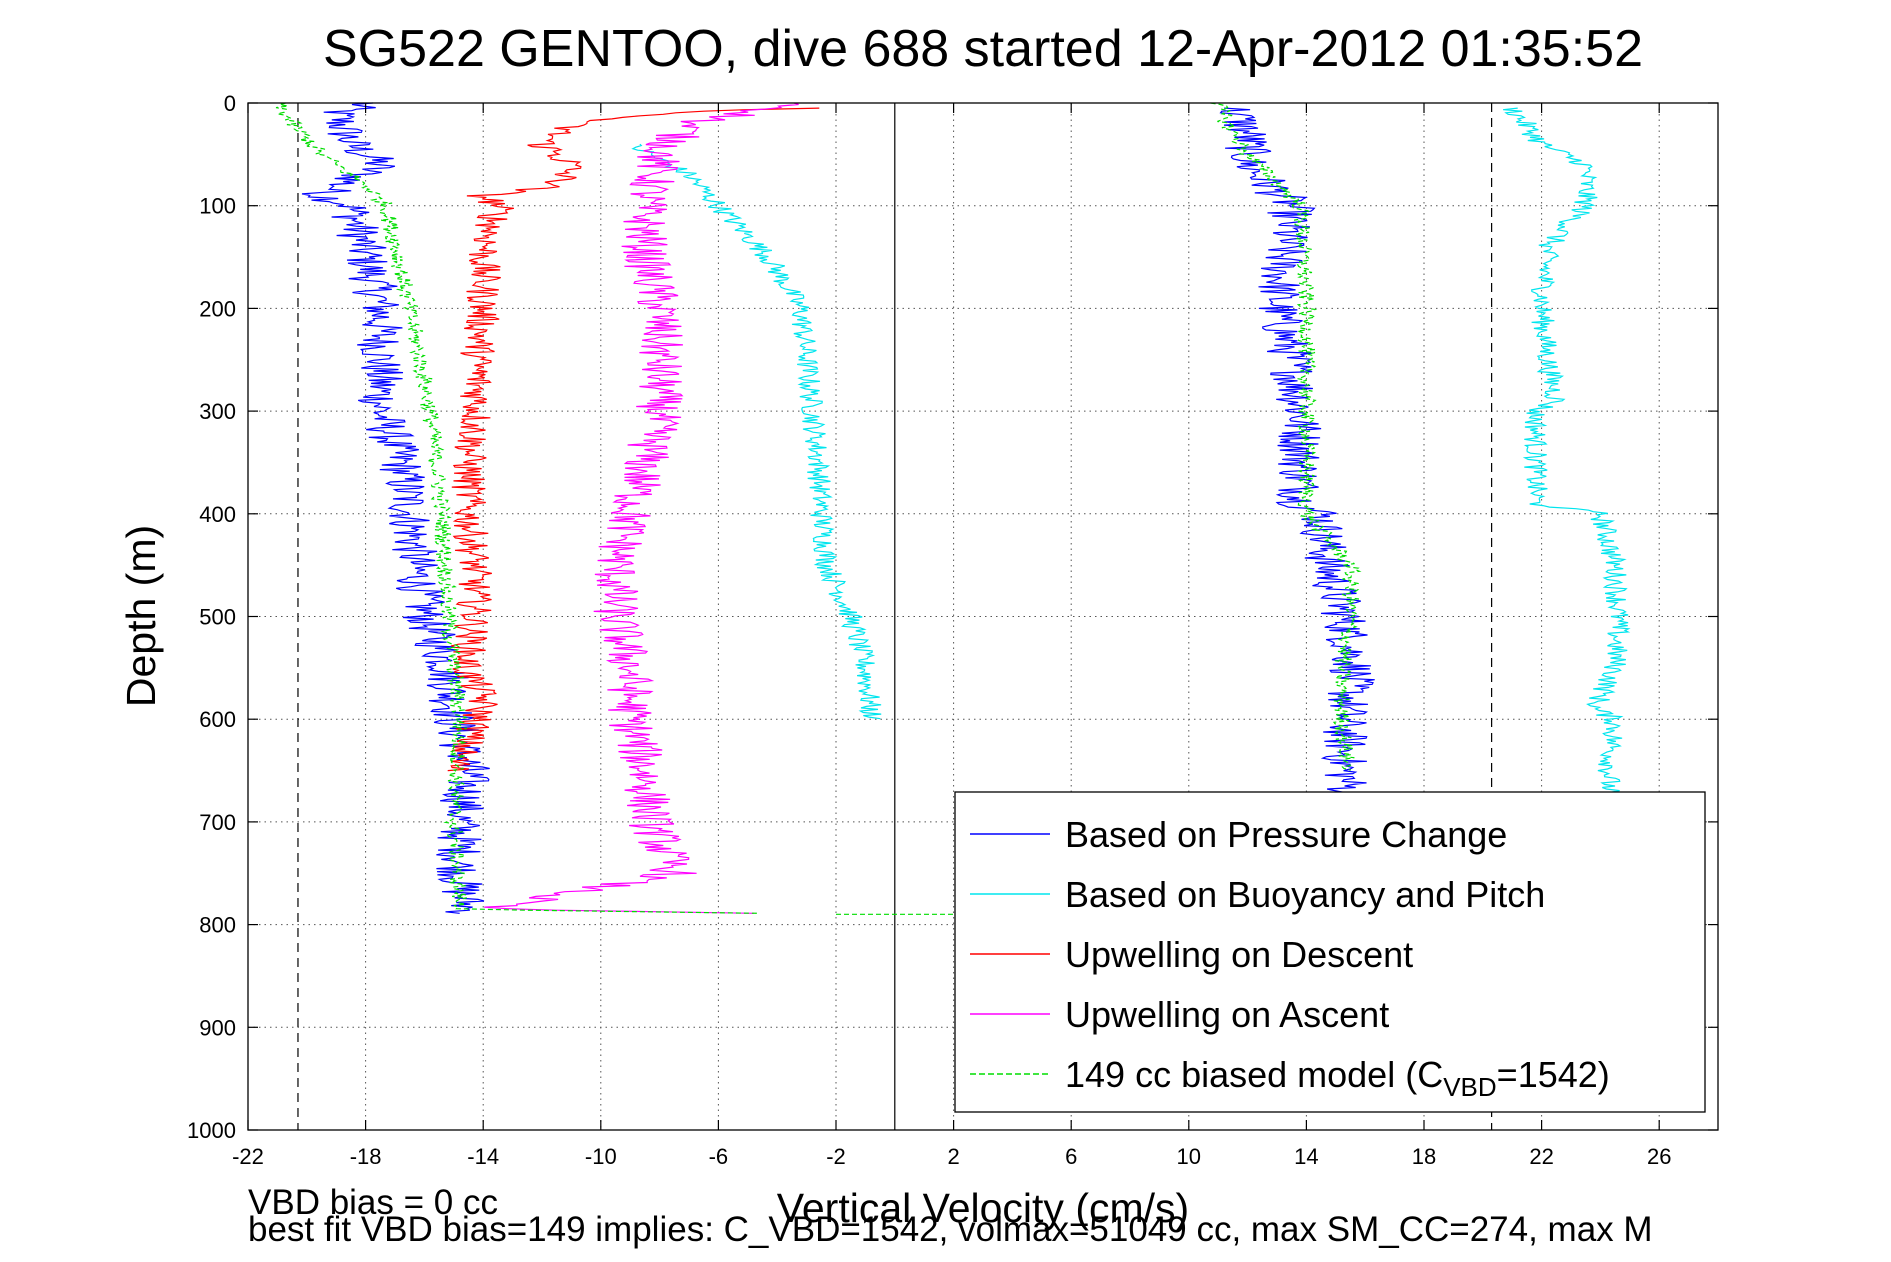 This screenshot has height=1262, width=1891. I want to click on legend-box, so click(1330, 952).